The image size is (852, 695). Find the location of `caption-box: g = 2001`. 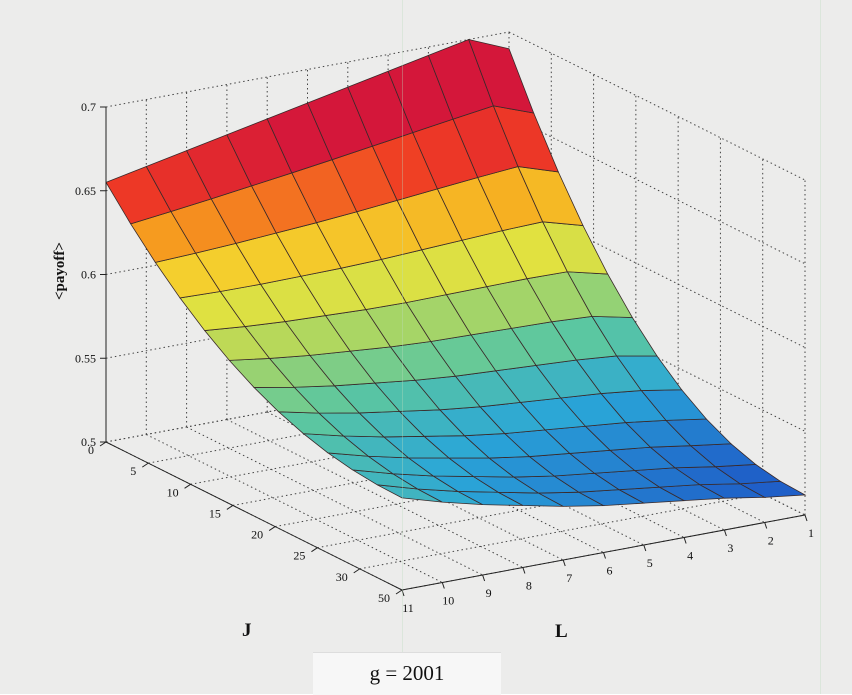

caption-box: g = 2001 is located at coordinates (407, 673).